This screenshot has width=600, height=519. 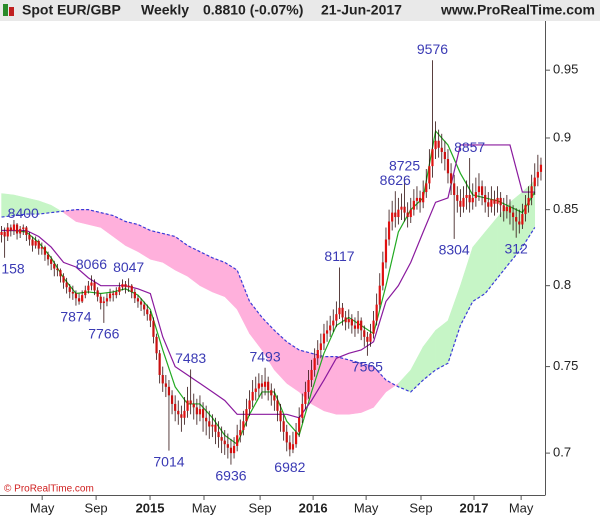 What do you see at coordinates (562, 452) in the screenshot?
I see `y-tick-label: 0.7` at bounding box center [562, 452].